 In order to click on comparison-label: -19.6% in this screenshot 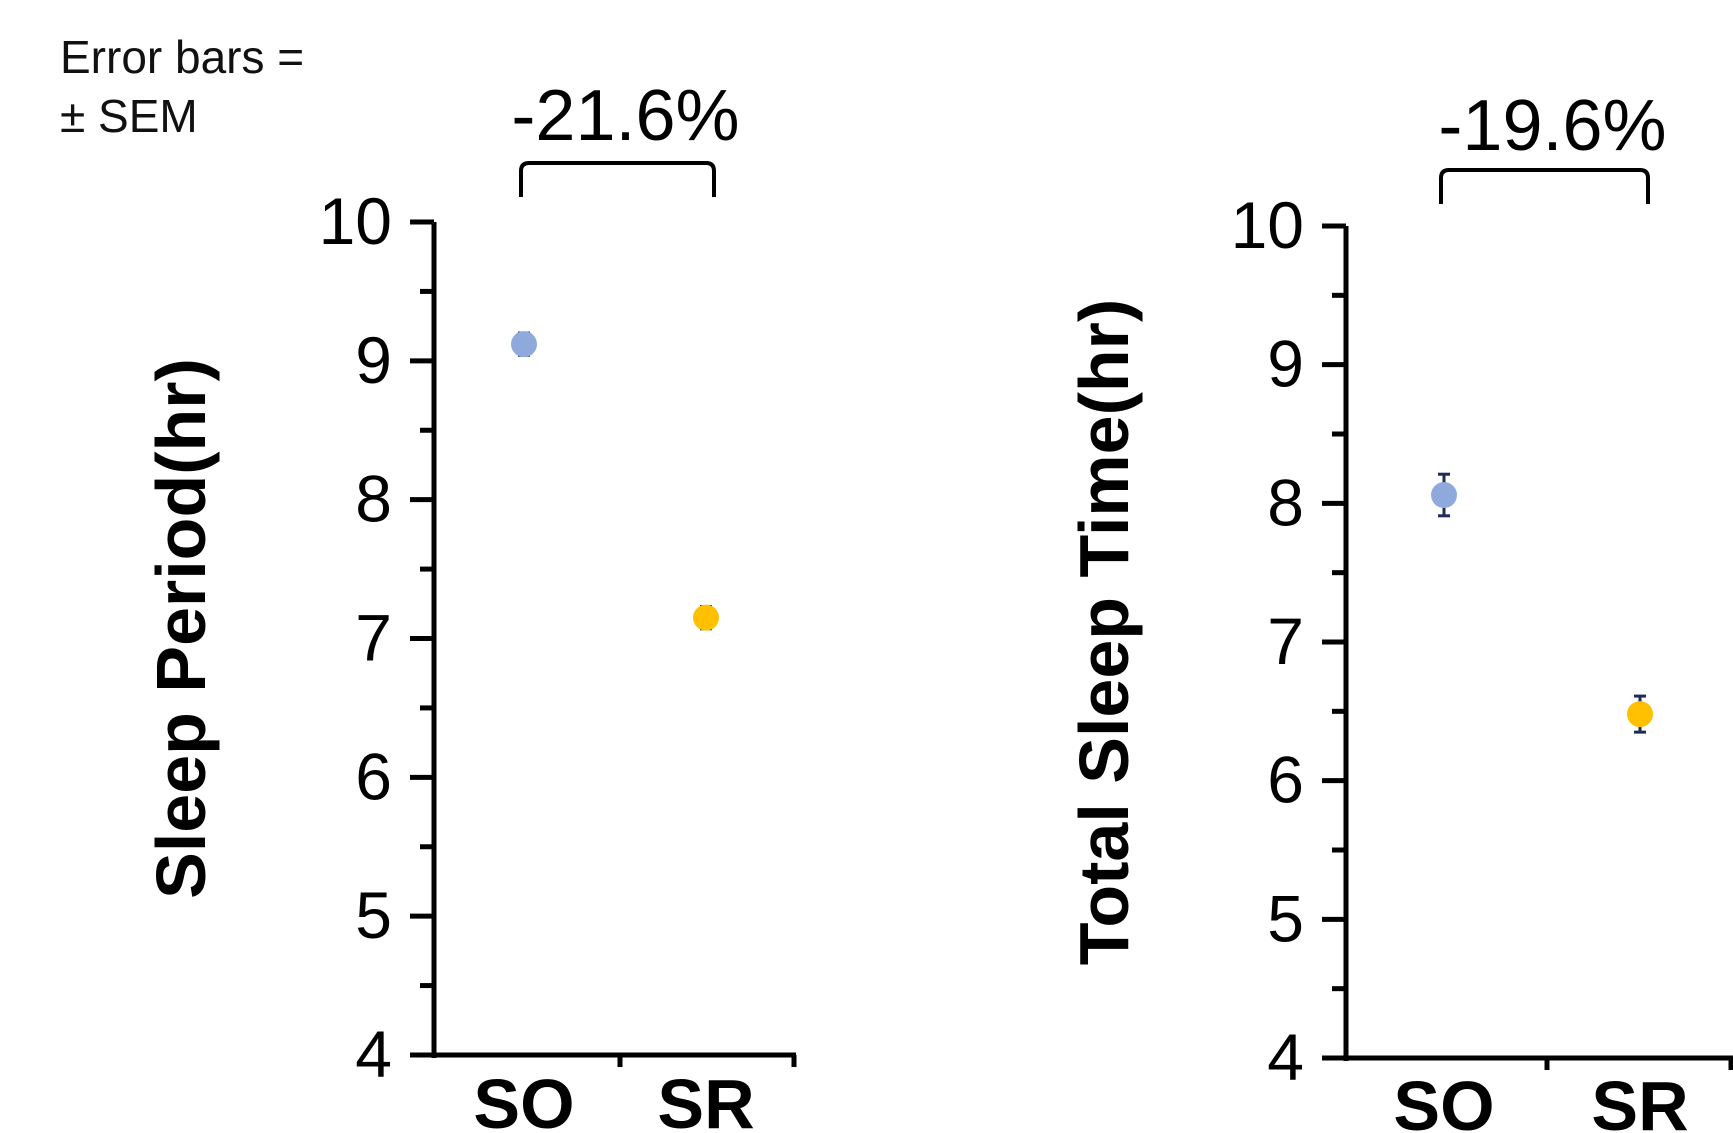, I will do `click(1552, 126)`.